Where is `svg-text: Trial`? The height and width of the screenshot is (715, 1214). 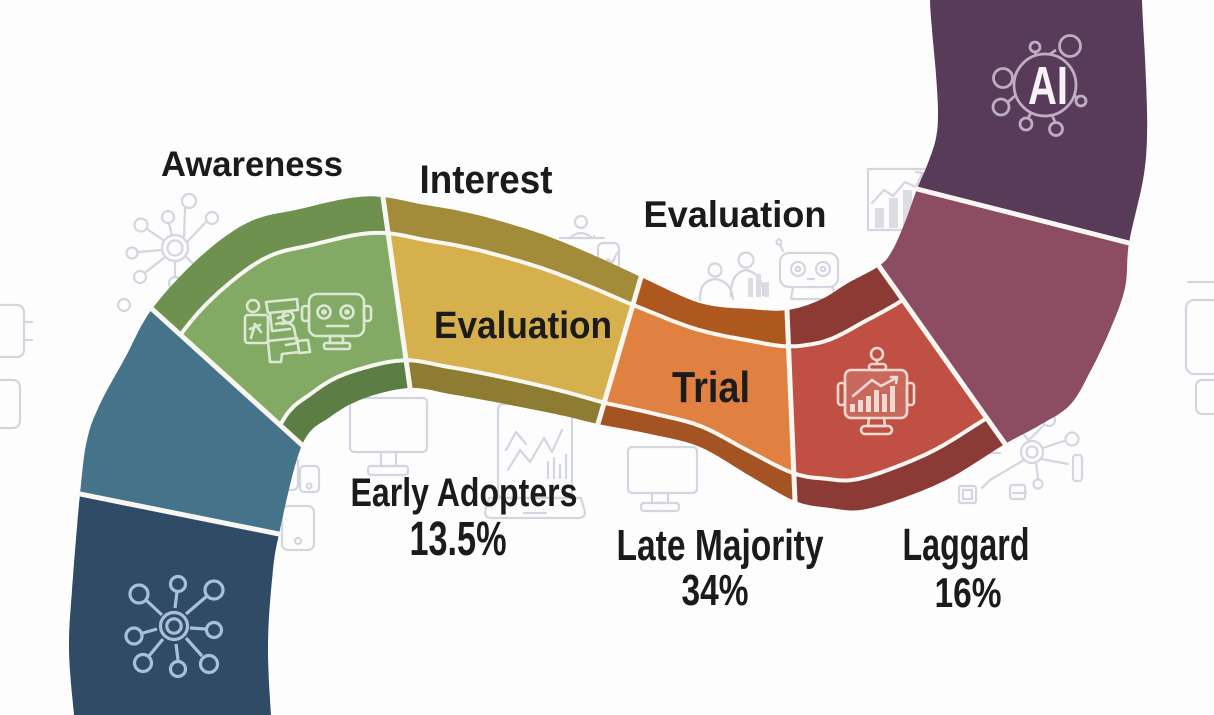
svg-text: Trial is located at coordinates (711, 387).